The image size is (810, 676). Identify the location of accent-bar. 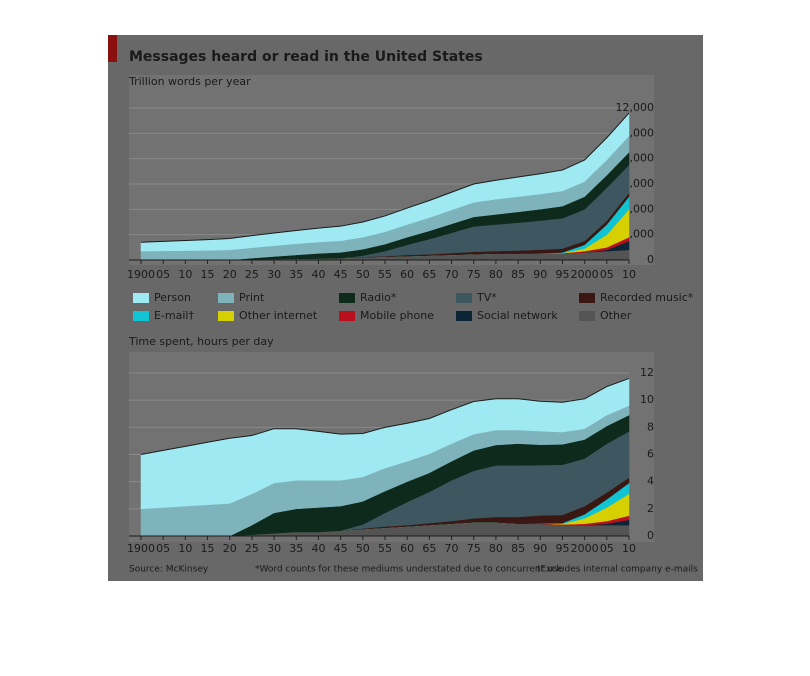
(112, 48).